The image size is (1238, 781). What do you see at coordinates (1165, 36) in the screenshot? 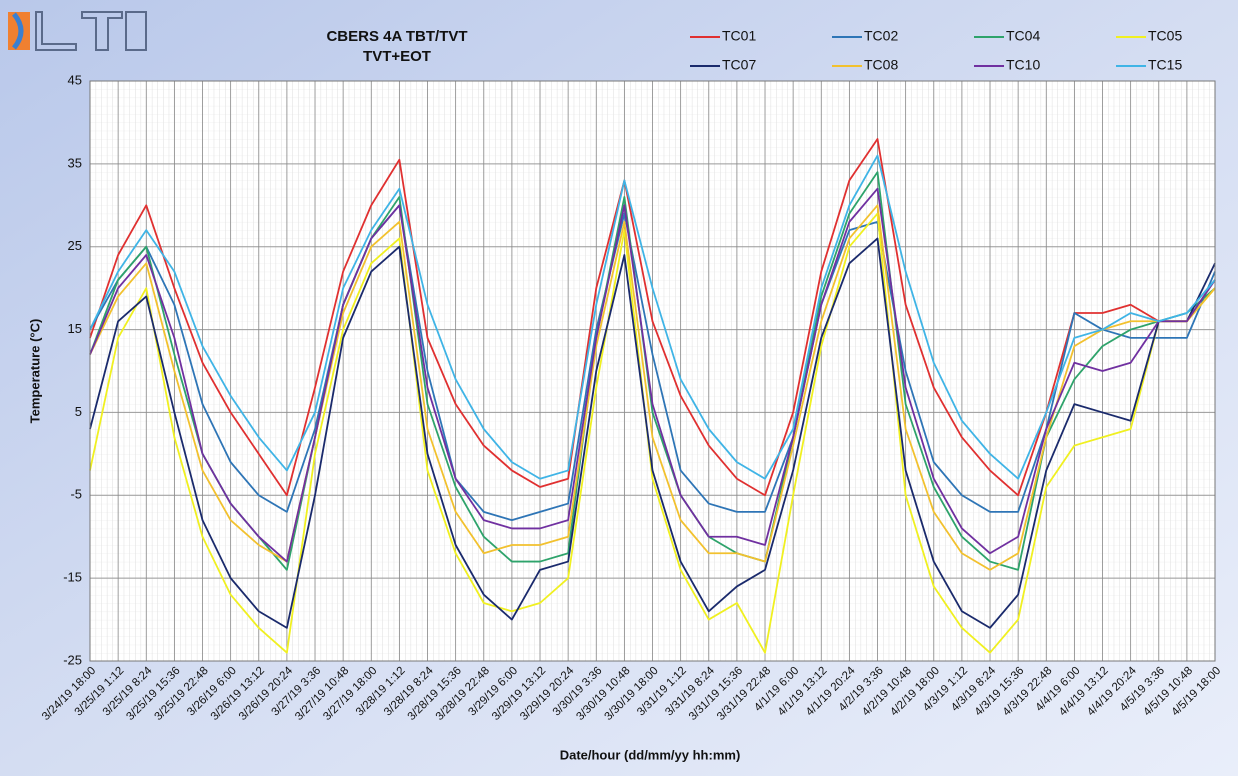
I see `legend-label: TC05` at bounding box center [1165, 36].